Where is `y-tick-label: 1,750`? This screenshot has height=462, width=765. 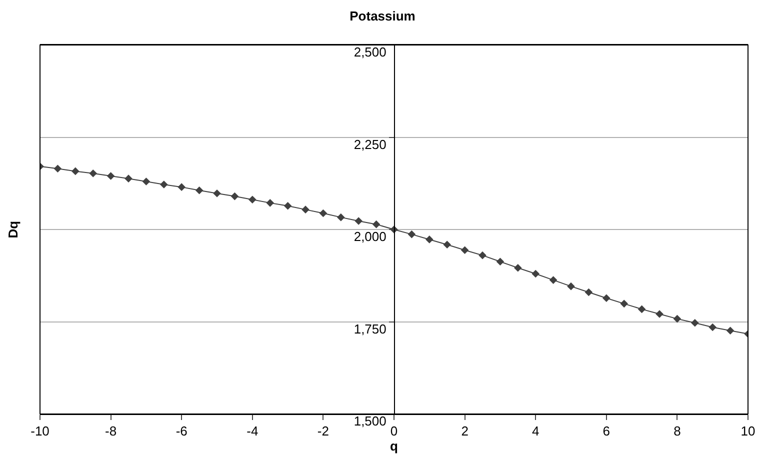 y-tick-label: 1,750 is located at coordinates (370, 328).